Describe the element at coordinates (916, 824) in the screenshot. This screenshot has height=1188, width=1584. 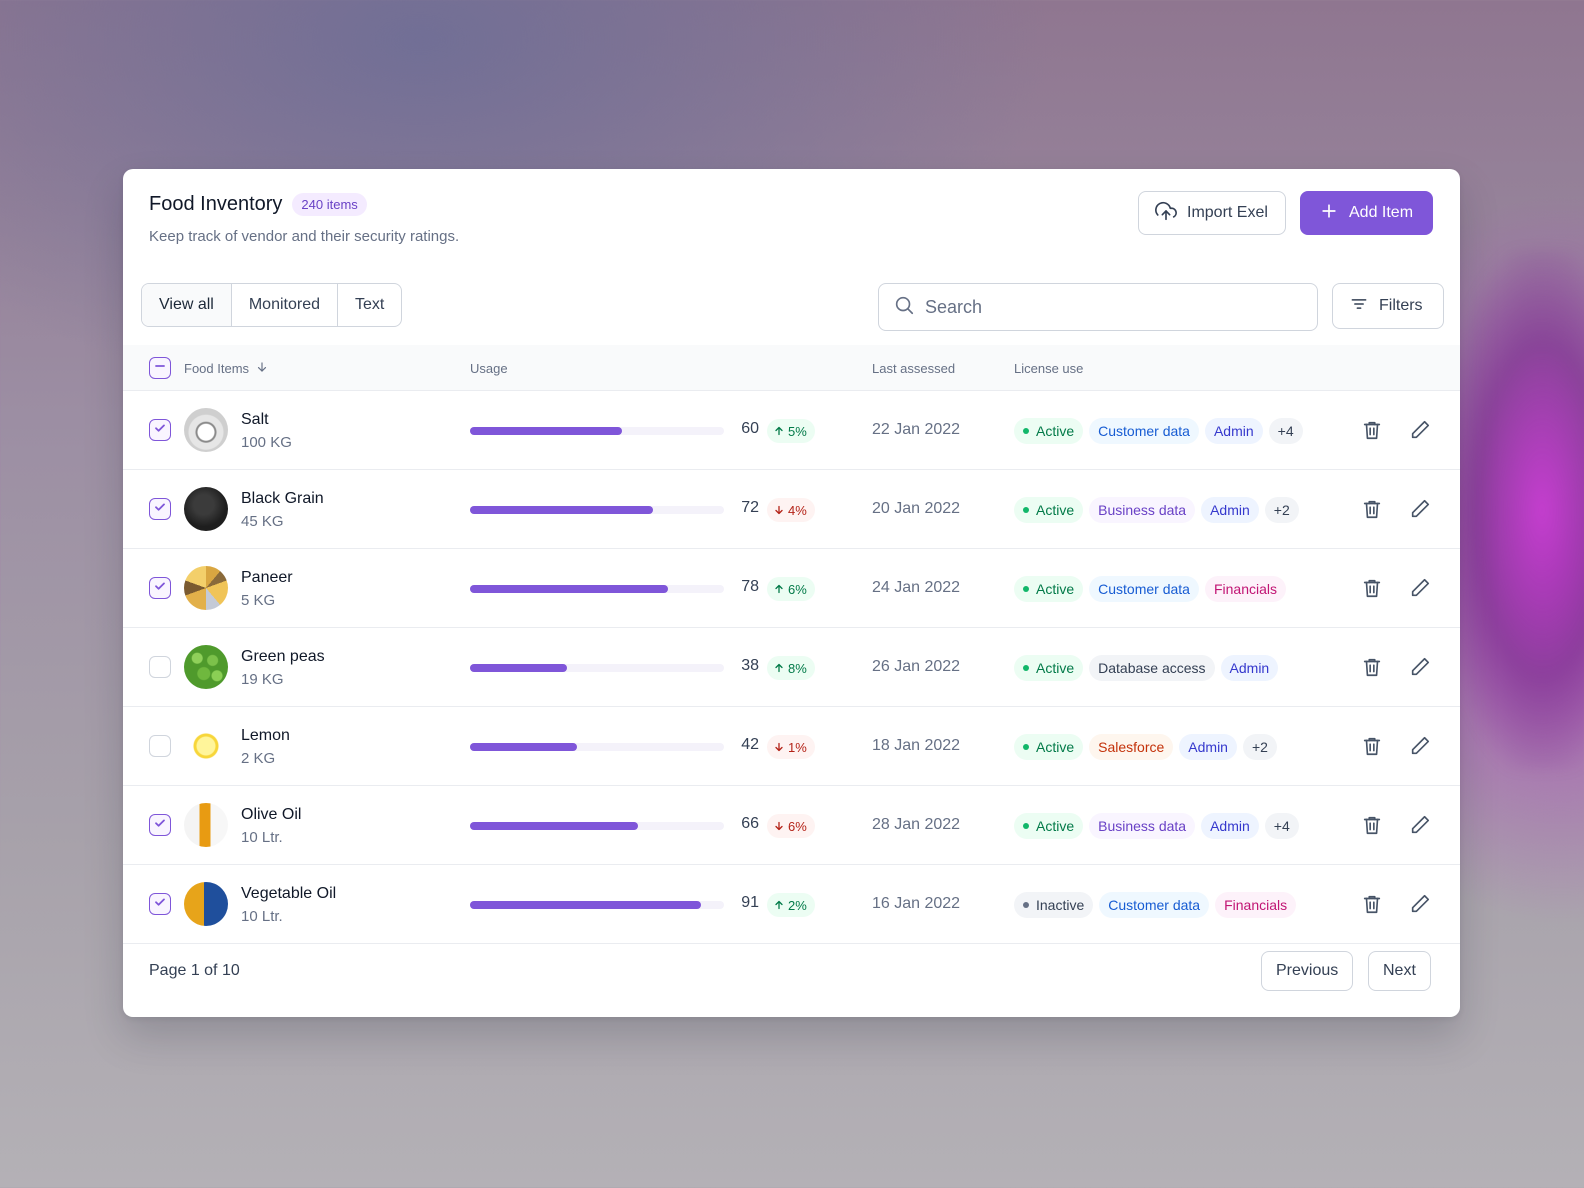
I see `last-assessed-date: 28 Jan 2022` at that location.